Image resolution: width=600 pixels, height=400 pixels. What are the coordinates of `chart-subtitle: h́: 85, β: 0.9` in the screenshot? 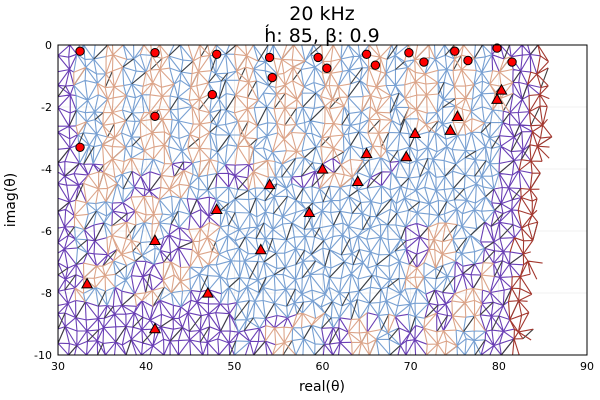 It's located at (322, 36).